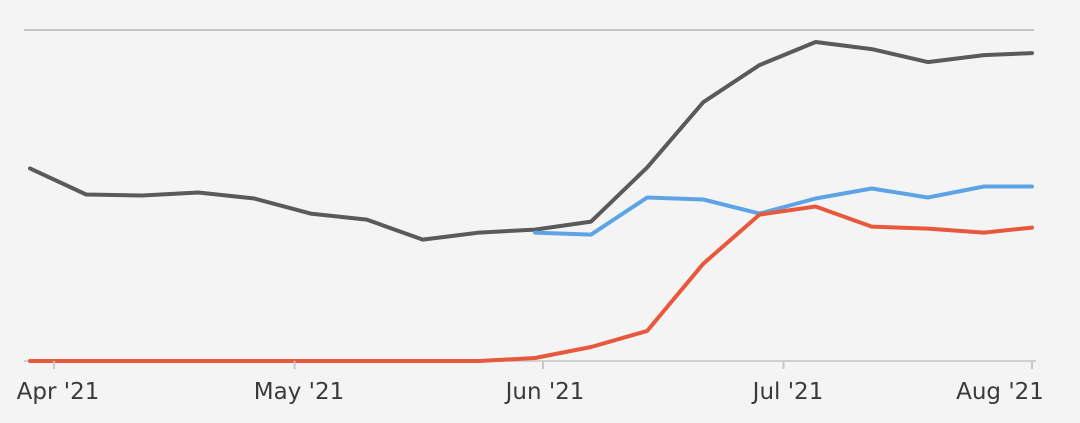  I want to click on series-line-blue, so click(783, 210).